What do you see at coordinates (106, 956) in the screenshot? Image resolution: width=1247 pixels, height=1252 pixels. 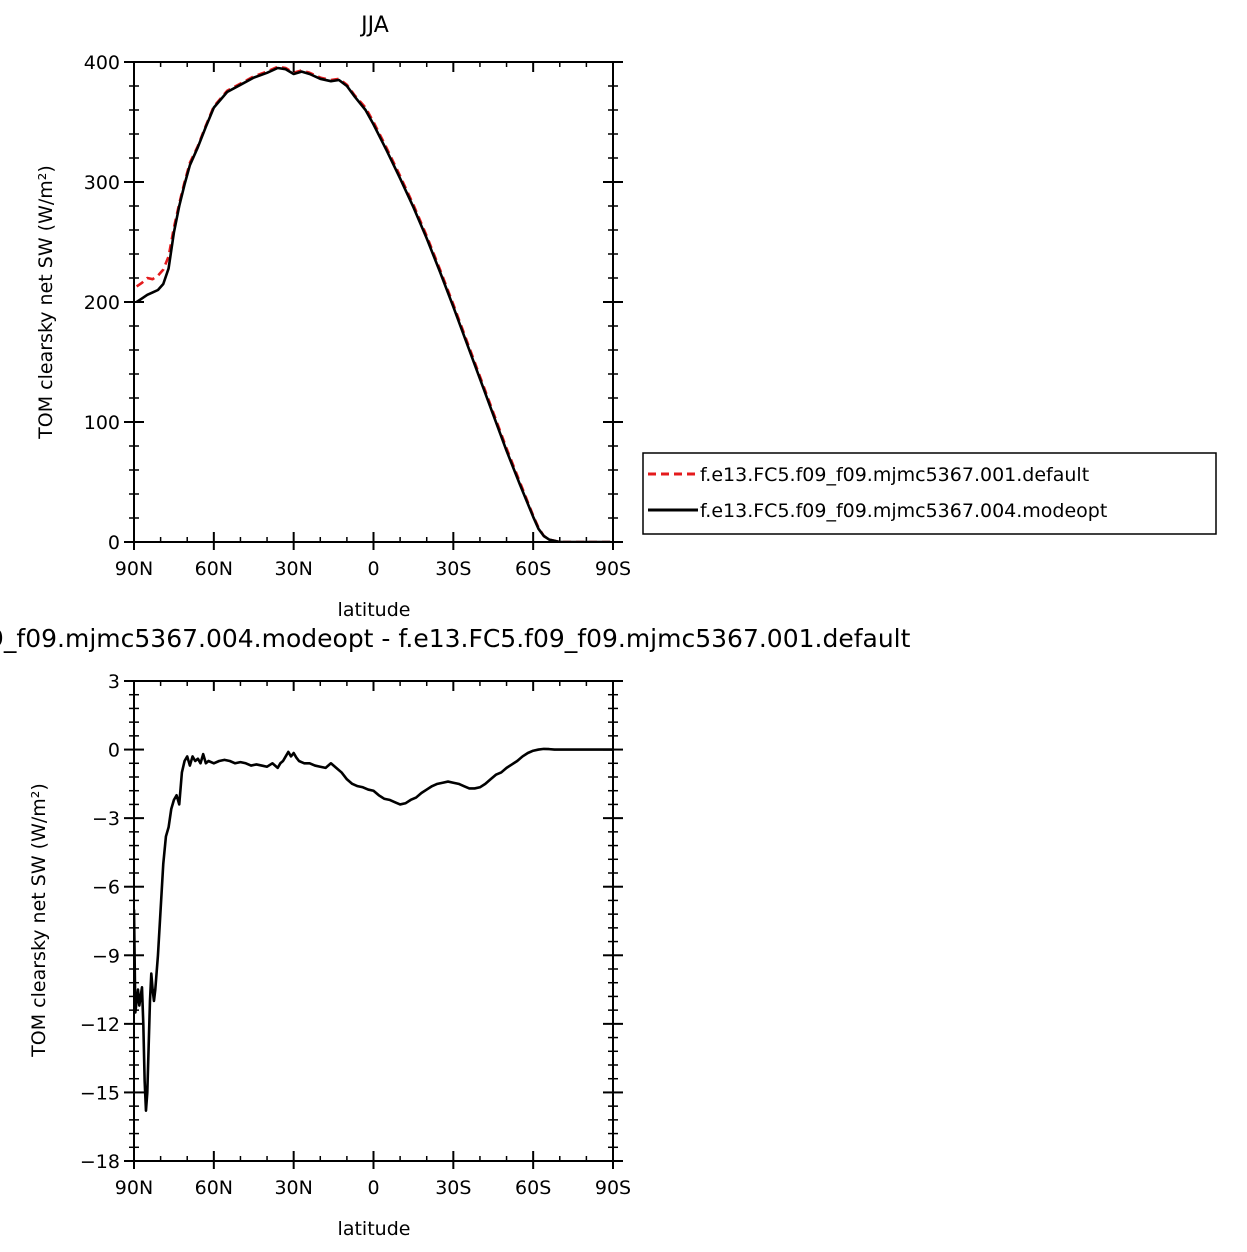 I see `bottom-ytick-label: −9` at bounding box center [106, 956].